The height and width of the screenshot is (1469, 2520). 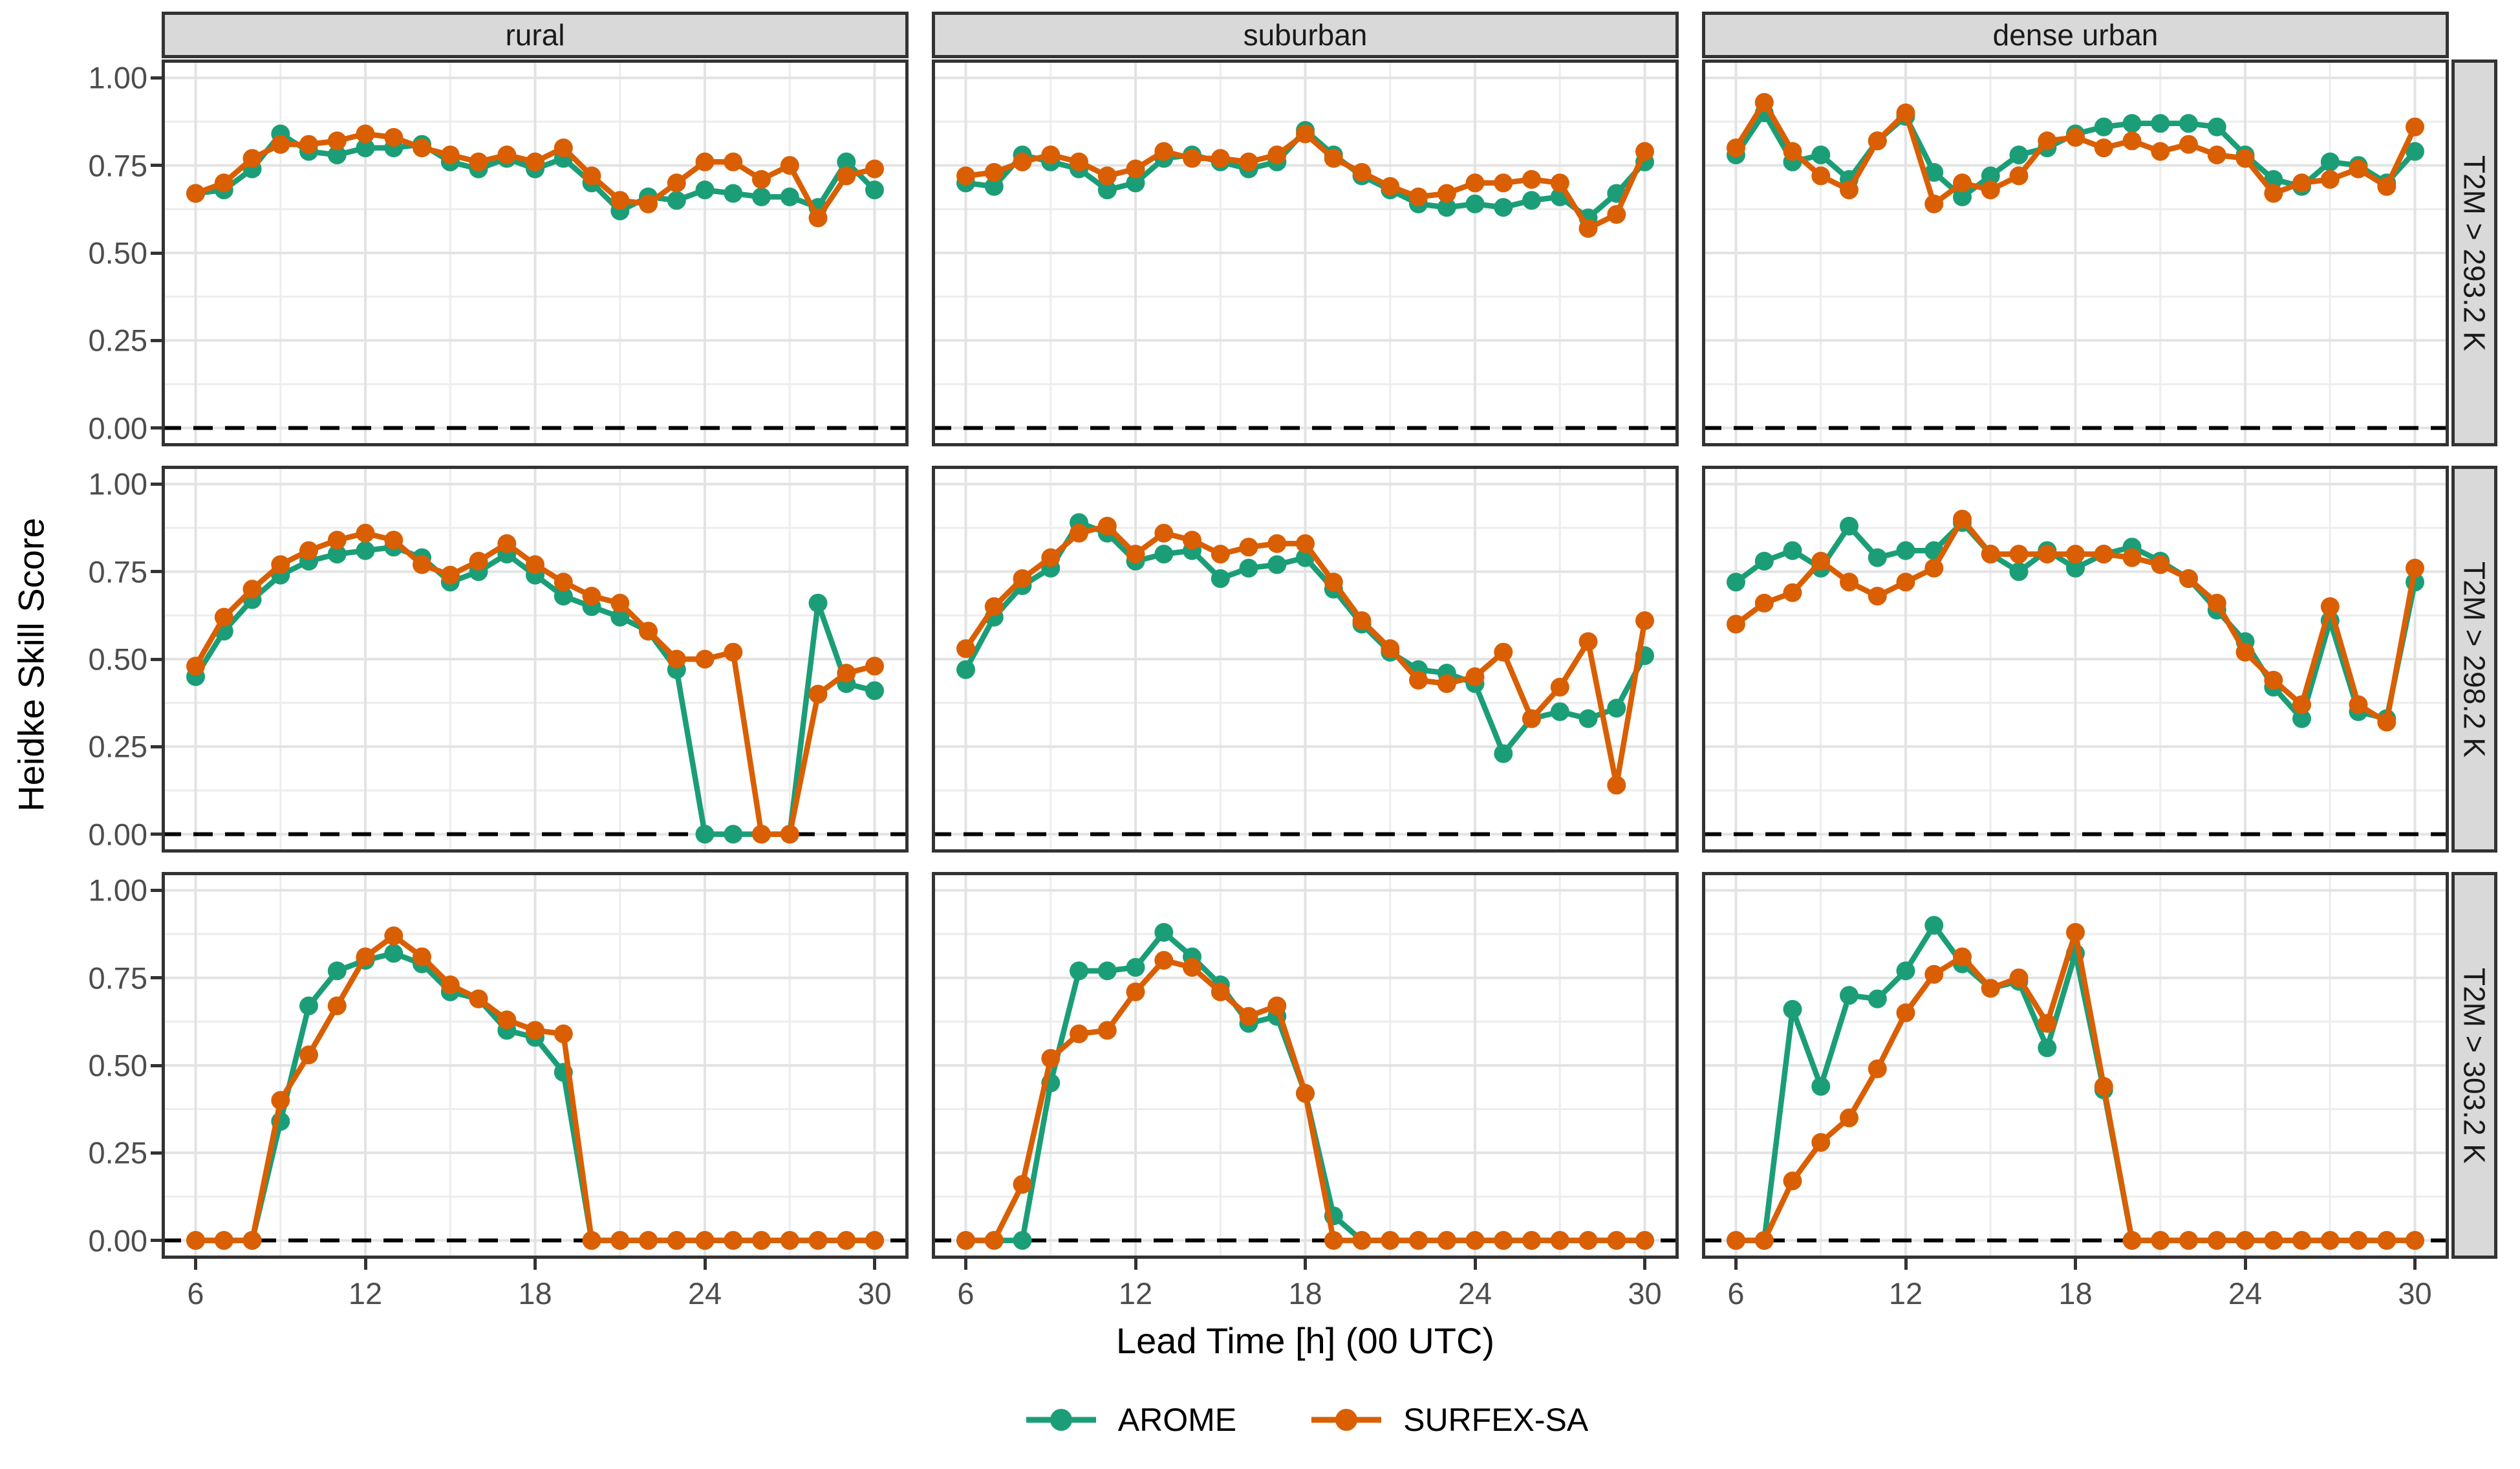 What do you see at coordinates (535, 659) in the screenshot?
I see `panel-rural-row2` at bounding box center [535, 659].